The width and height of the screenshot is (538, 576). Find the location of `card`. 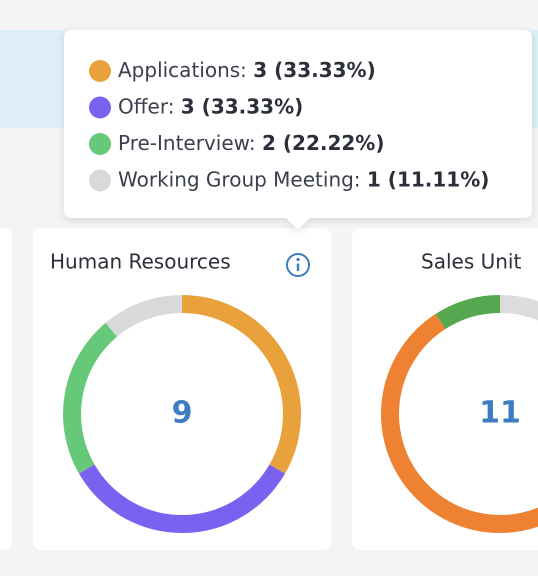

card is located at coordinates (6, 389).